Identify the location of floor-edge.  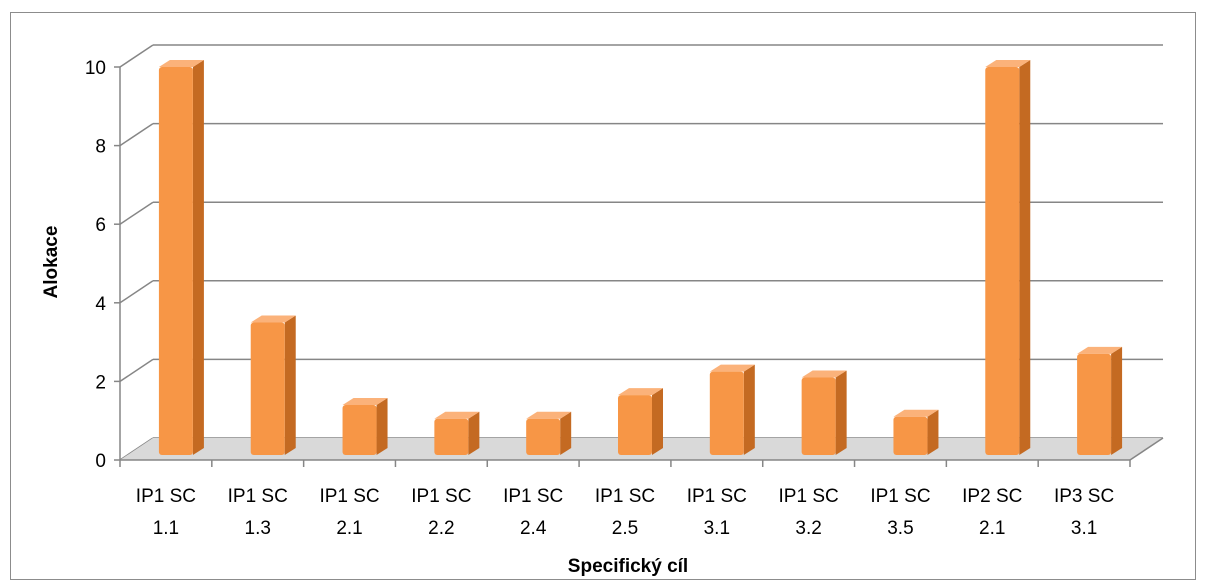
(1146, 449).